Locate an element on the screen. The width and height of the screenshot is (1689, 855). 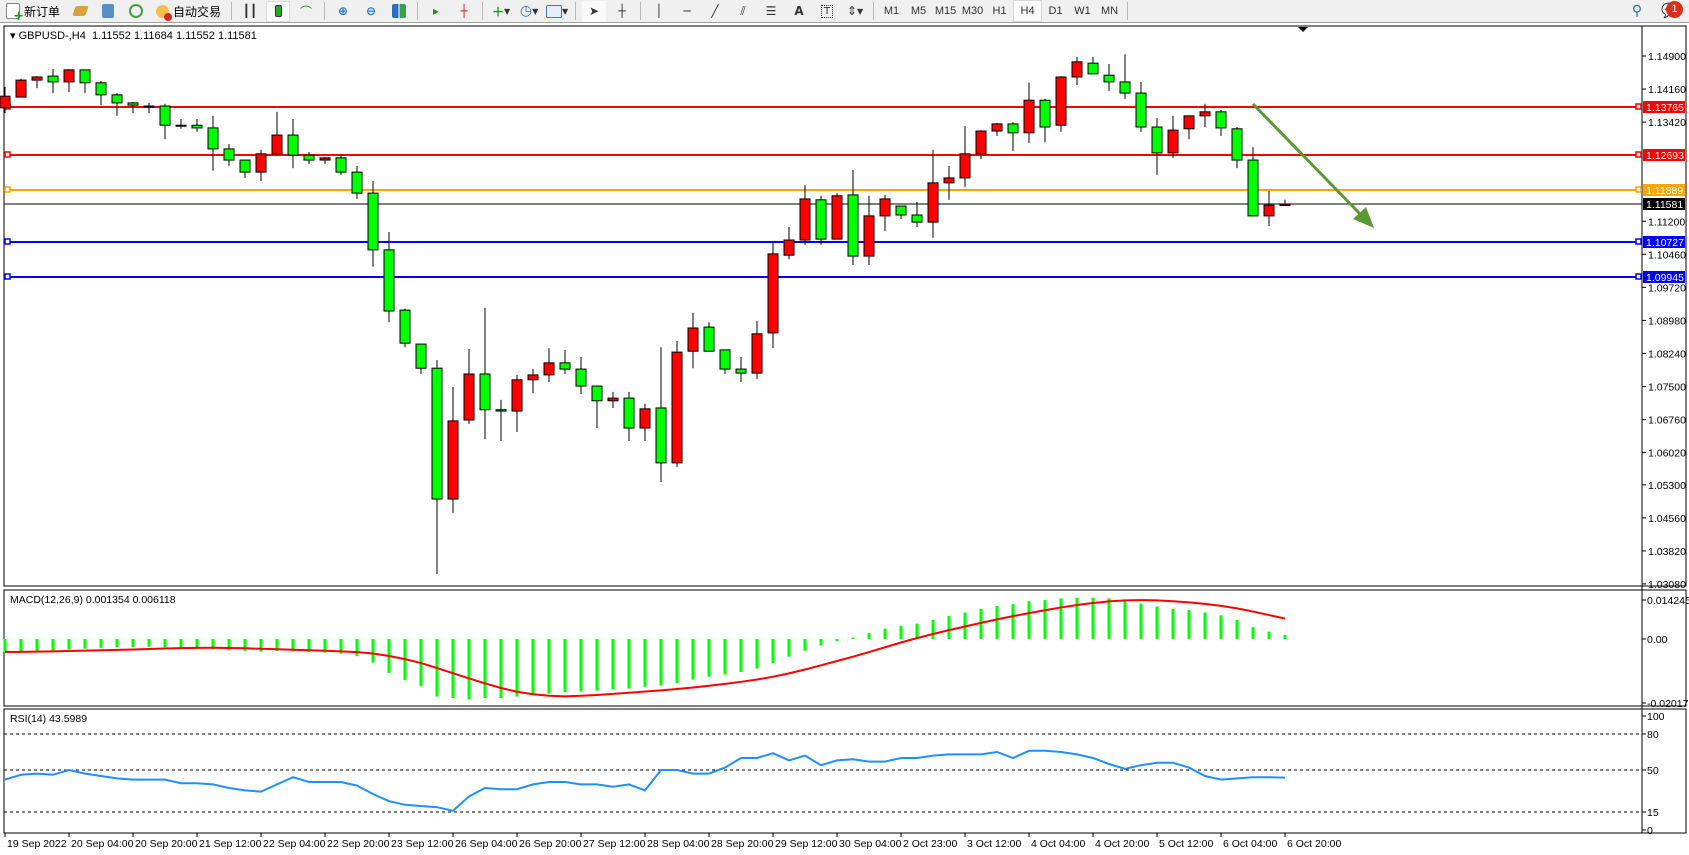
timeframe-h4: H4 is located at coordinates (1028, 11).